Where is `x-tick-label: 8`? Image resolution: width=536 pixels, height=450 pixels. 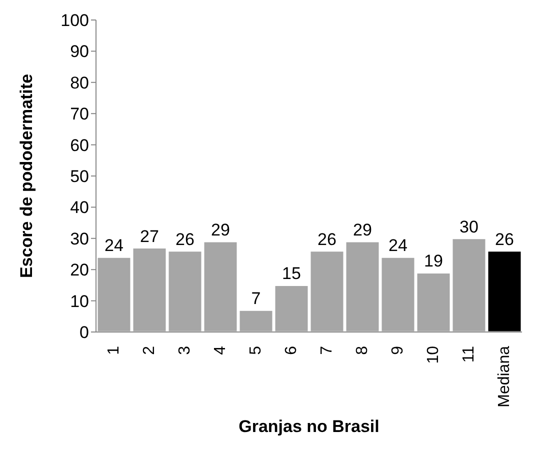 x-tick-label: 8 is located at coordinates (362, 350).